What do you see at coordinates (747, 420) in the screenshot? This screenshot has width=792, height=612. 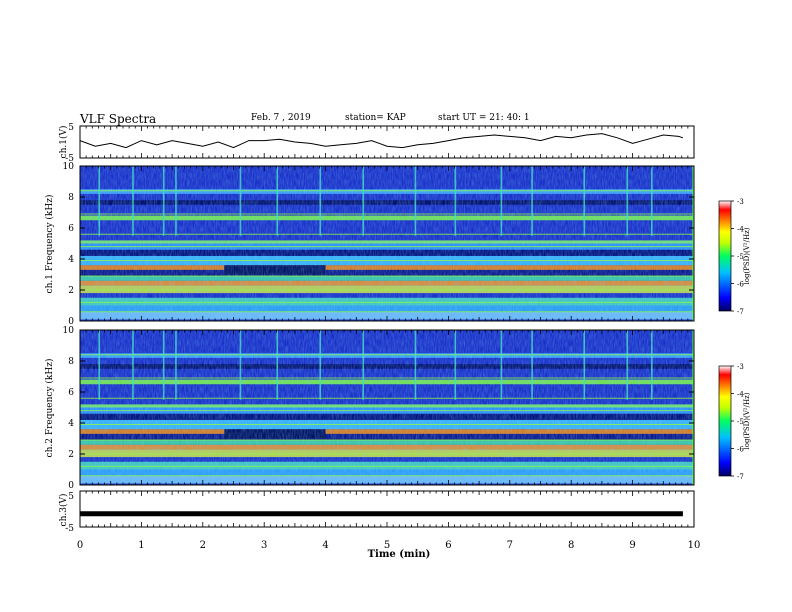 I see `ch2-colorbar-label: log(PSD)(V²/Hz)` at bounding box center [747, 420].